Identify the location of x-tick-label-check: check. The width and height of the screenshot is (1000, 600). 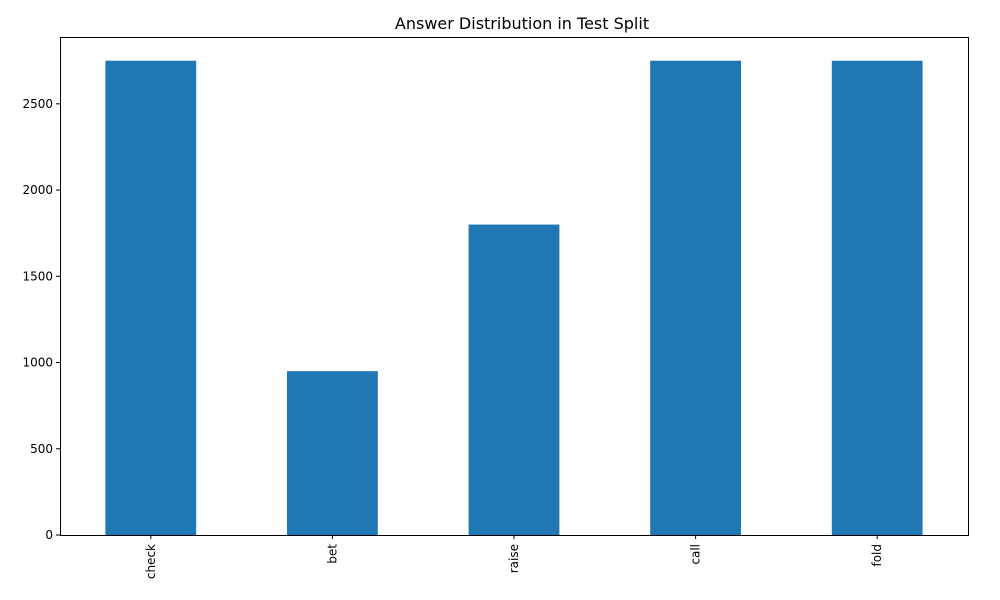
(151, 561).